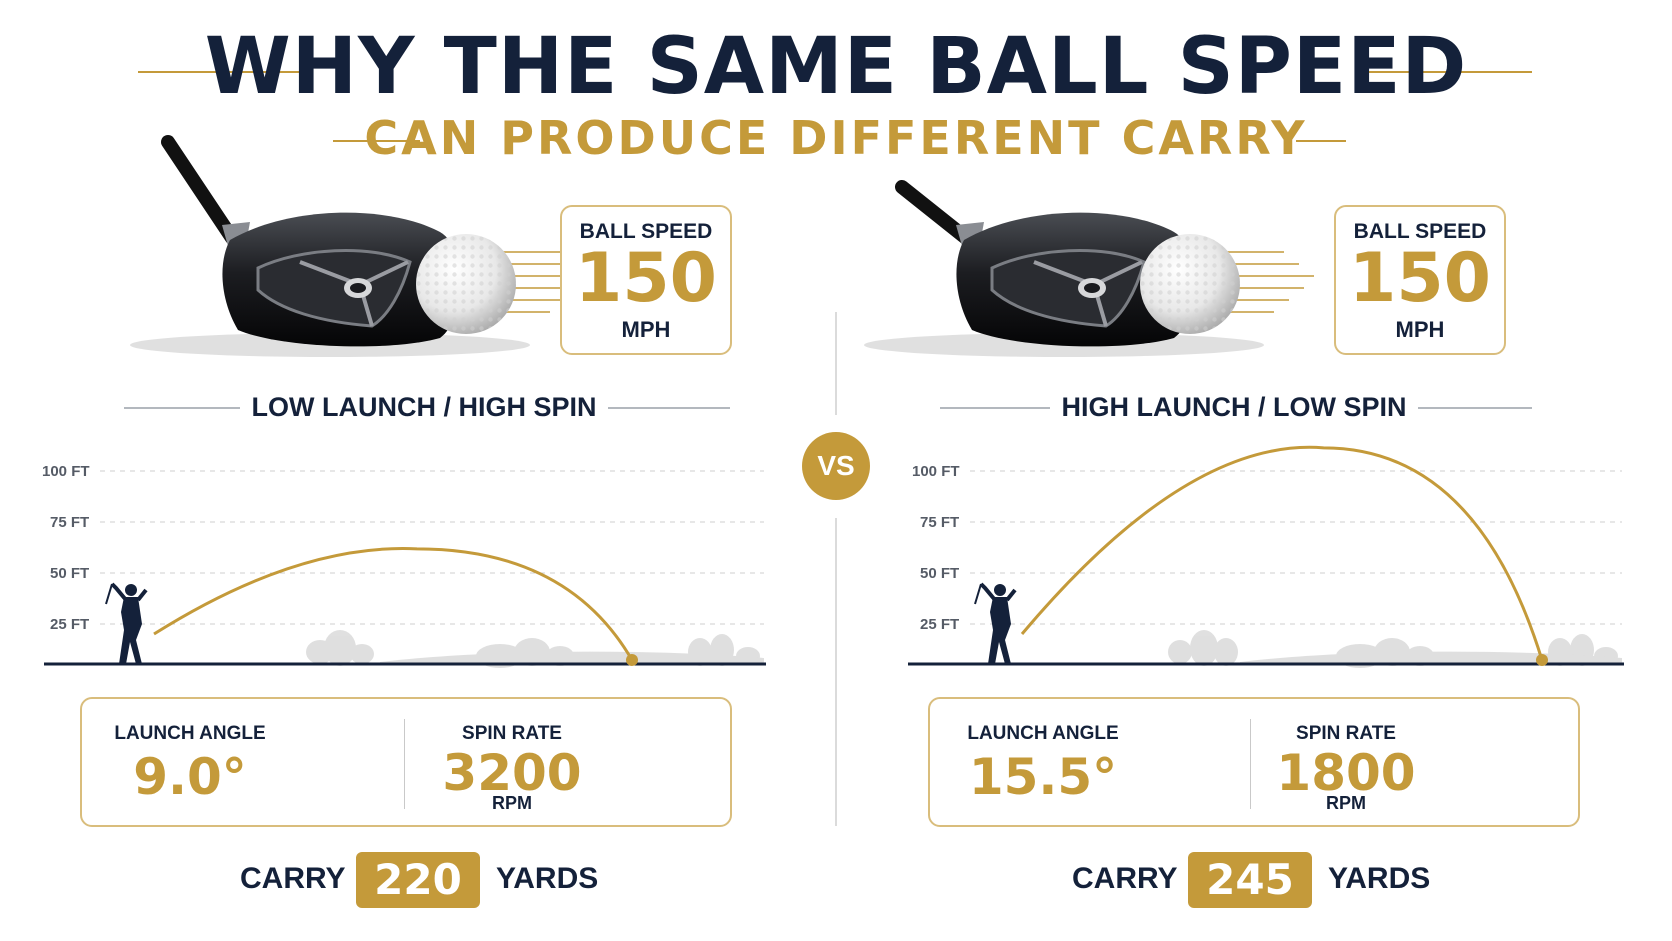 Image resolution: width=1672 pixels, height=941 pixels. I want to click on vs-badge: VS, so click(836, 466).